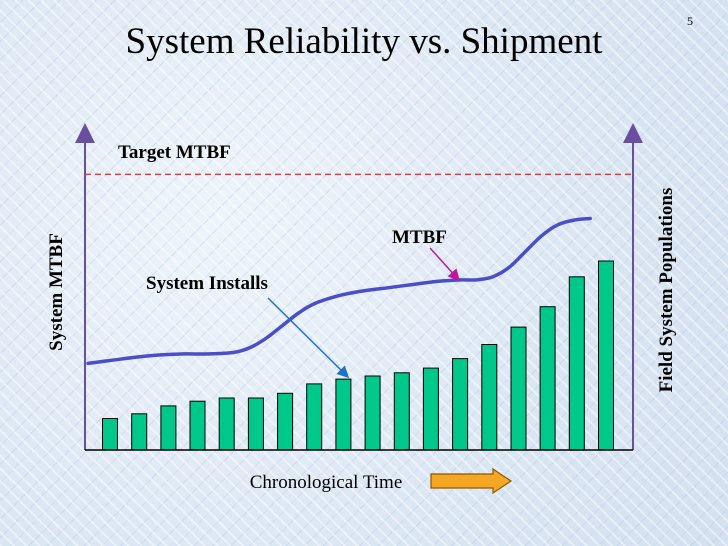 The height and width of the screenshot is (546, 728). Describe the element at coordinates (445, 264) in the screenshot. I see `mtbf-pointer-arrow` at that location.